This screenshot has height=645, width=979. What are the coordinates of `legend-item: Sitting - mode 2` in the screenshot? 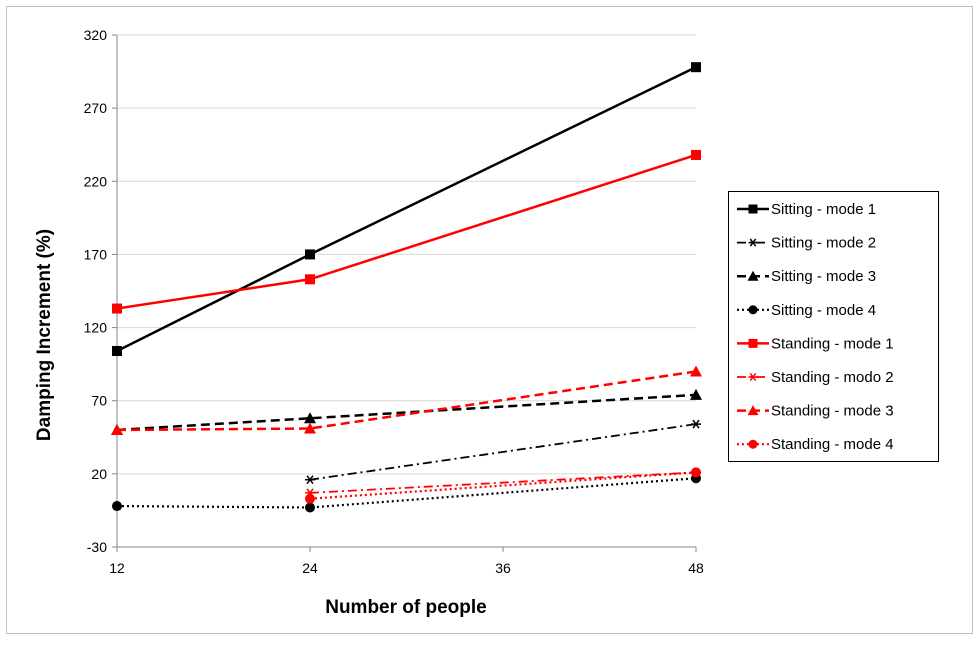 It's located at (806, 243).